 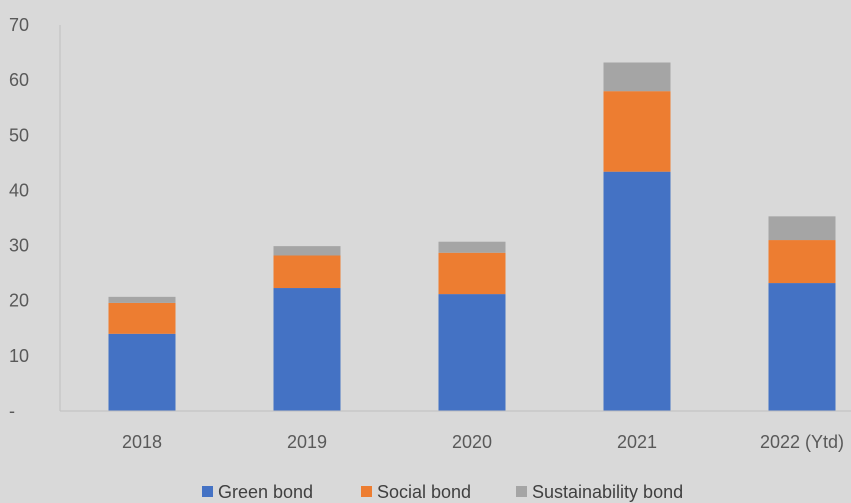 I want to click on y-tick-label: 30, so click(x=19, y=246).